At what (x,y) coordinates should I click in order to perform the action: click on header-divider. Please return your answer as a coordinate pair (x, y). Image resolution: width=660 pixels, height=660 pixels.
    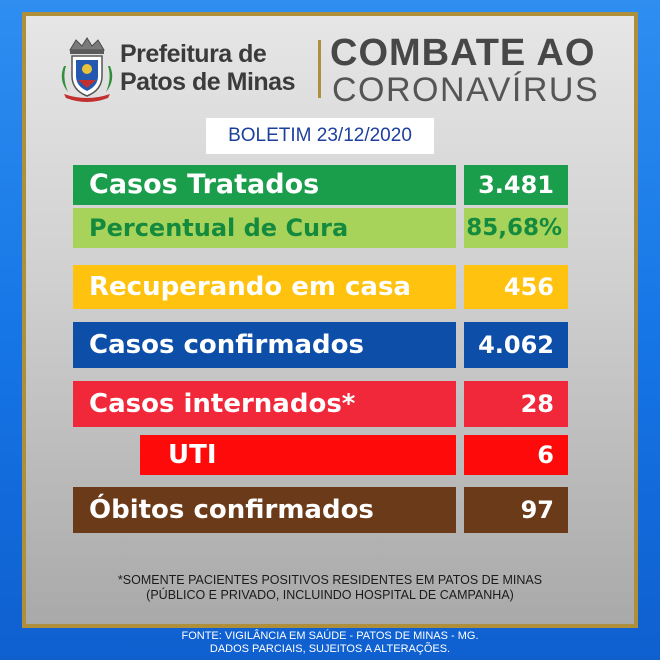
    Looking at the image, I should click on (319, 69).